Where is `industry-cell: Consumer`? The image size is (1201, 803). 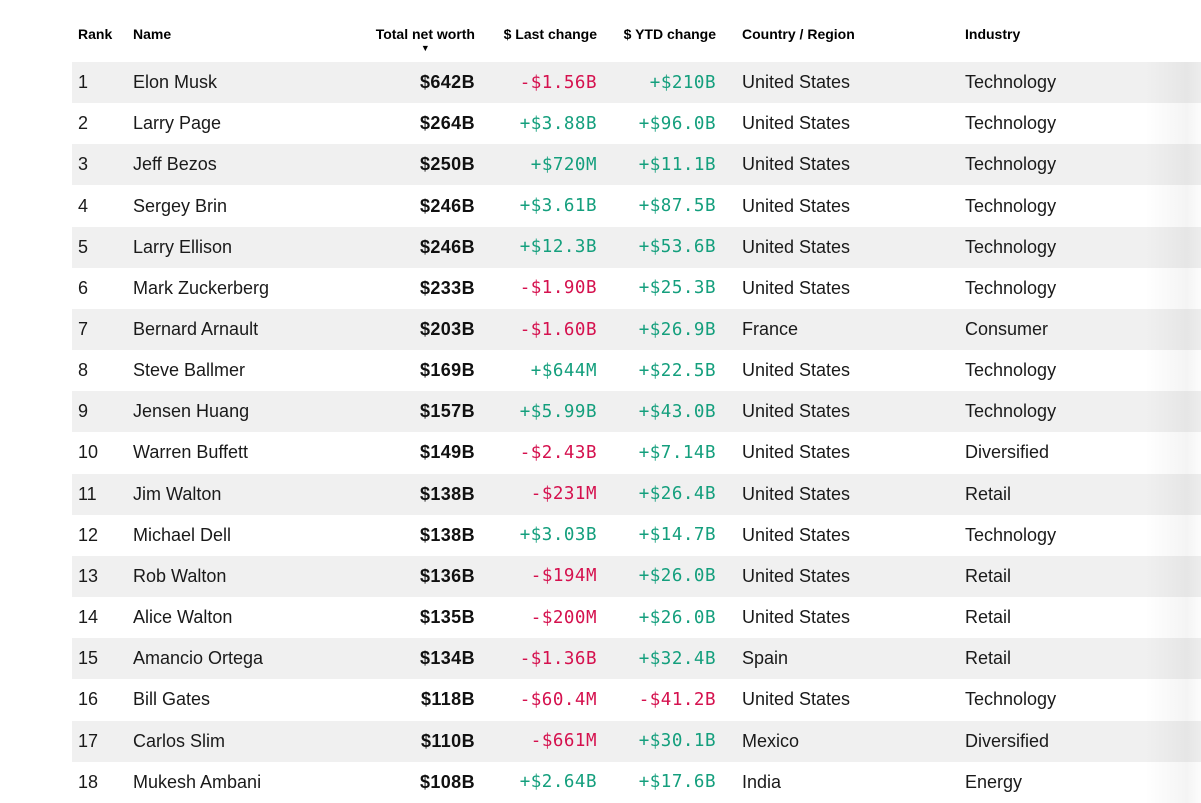
industry-cell: Consumer is located at coordinates (1007, 329).